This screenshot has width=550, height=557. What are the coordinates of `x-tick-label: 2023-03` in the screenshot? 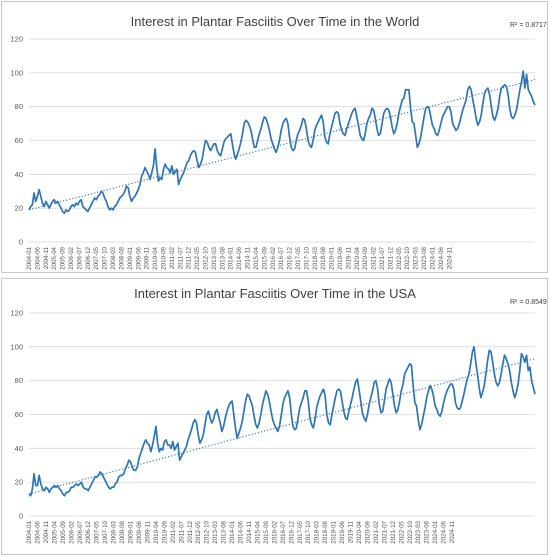 It's located at (418, 531).